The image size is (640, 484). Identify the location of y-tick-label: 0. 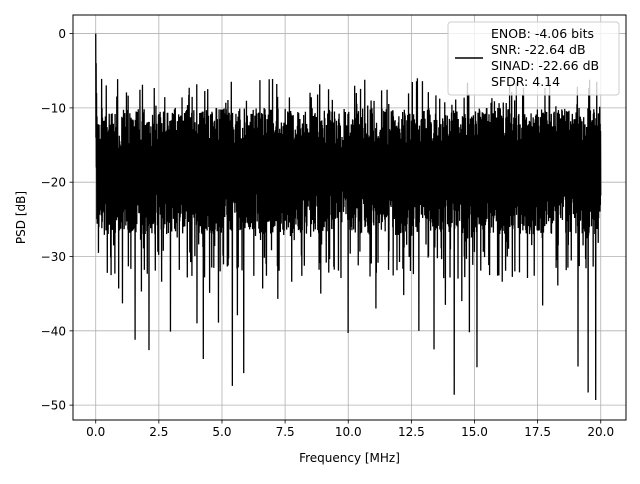
(62, 34).